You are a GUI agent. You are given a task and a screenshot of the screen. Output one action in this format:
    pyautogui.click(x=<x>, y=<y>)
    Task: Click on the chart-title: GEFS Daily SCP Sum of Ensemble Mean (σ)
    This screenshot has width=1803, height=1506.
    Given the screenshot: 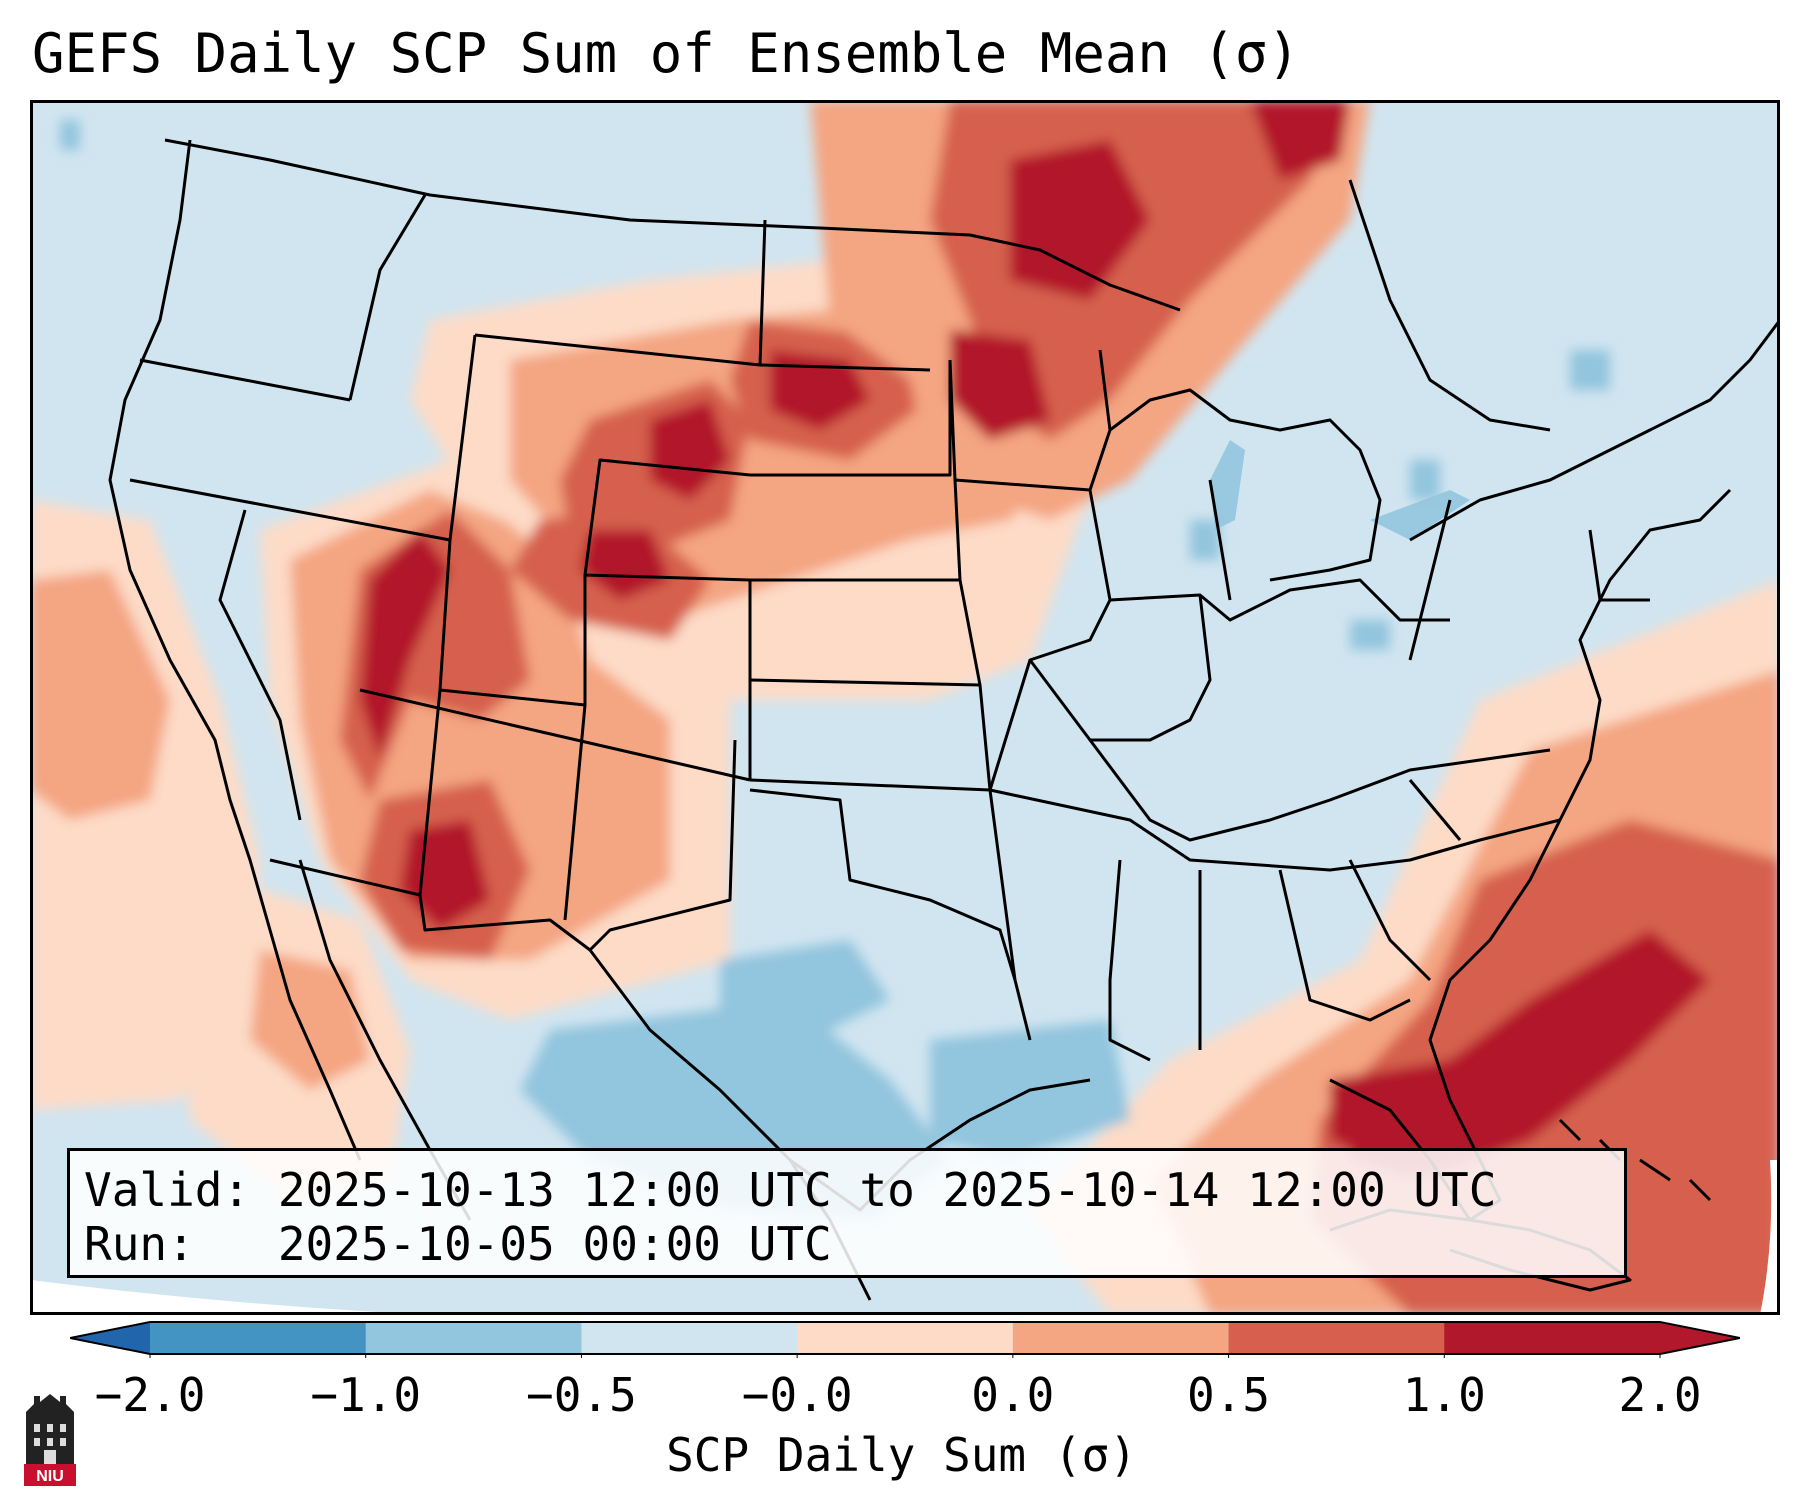 What is the action you would take?
    pyautogui.click(x=666, y=53)
    